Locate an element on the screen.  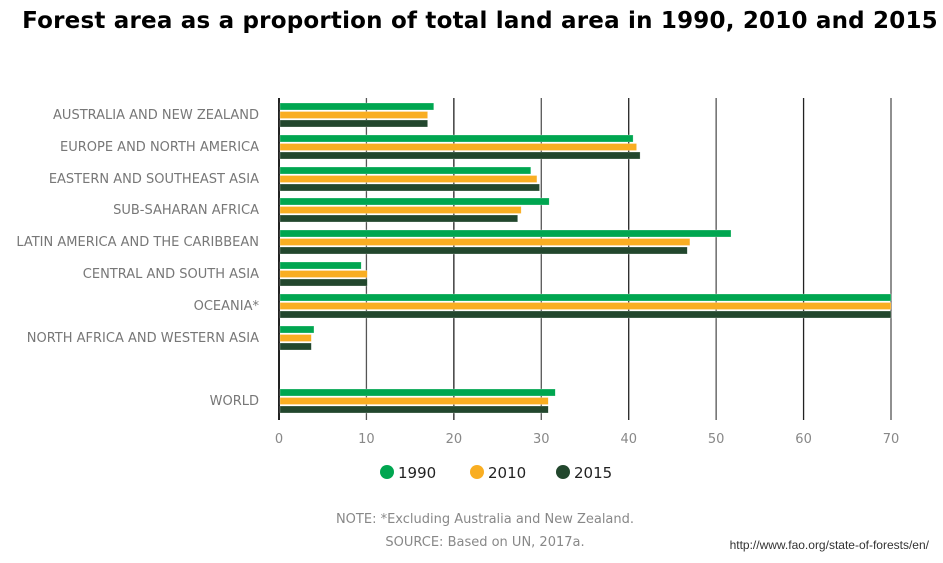
chart-source: SOURCE: Based on UN, 2017a. is located at coordinates (485, 542).